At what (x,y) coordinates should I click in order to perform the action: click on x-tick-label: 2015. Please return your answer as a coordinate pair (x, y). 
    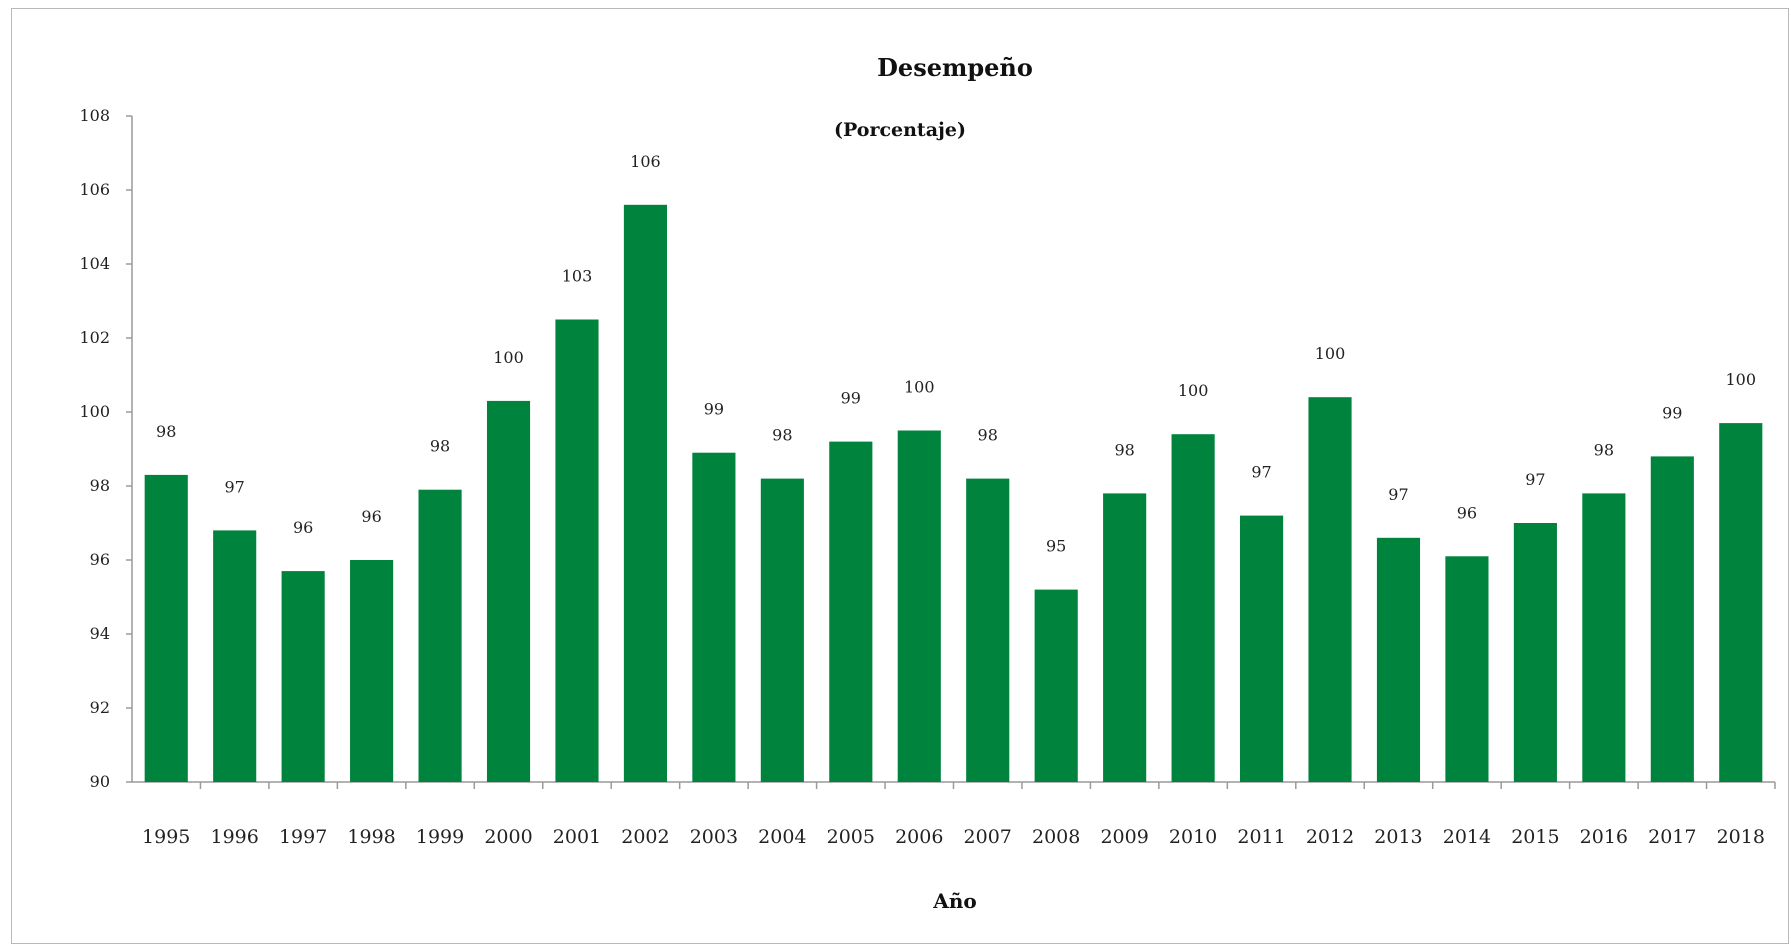
    Looking at the image, I should click on (1535, 837).